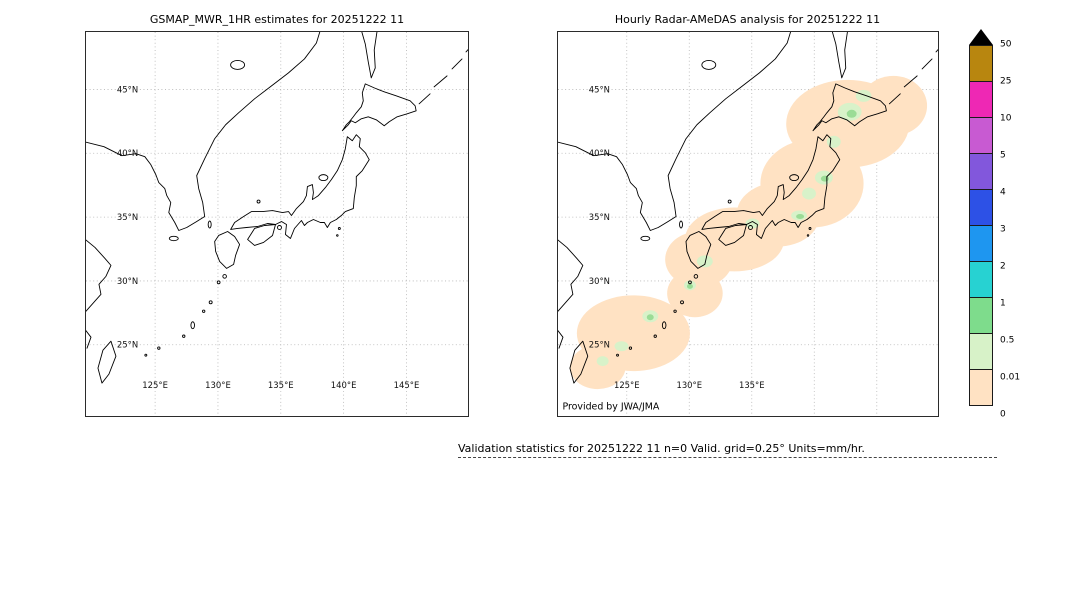 The image size is (1080, 612). I want to click on precip-colorbar: 50 25 10 5 4 3 2 1 0.5 0.01 0, so click(1005, 224).